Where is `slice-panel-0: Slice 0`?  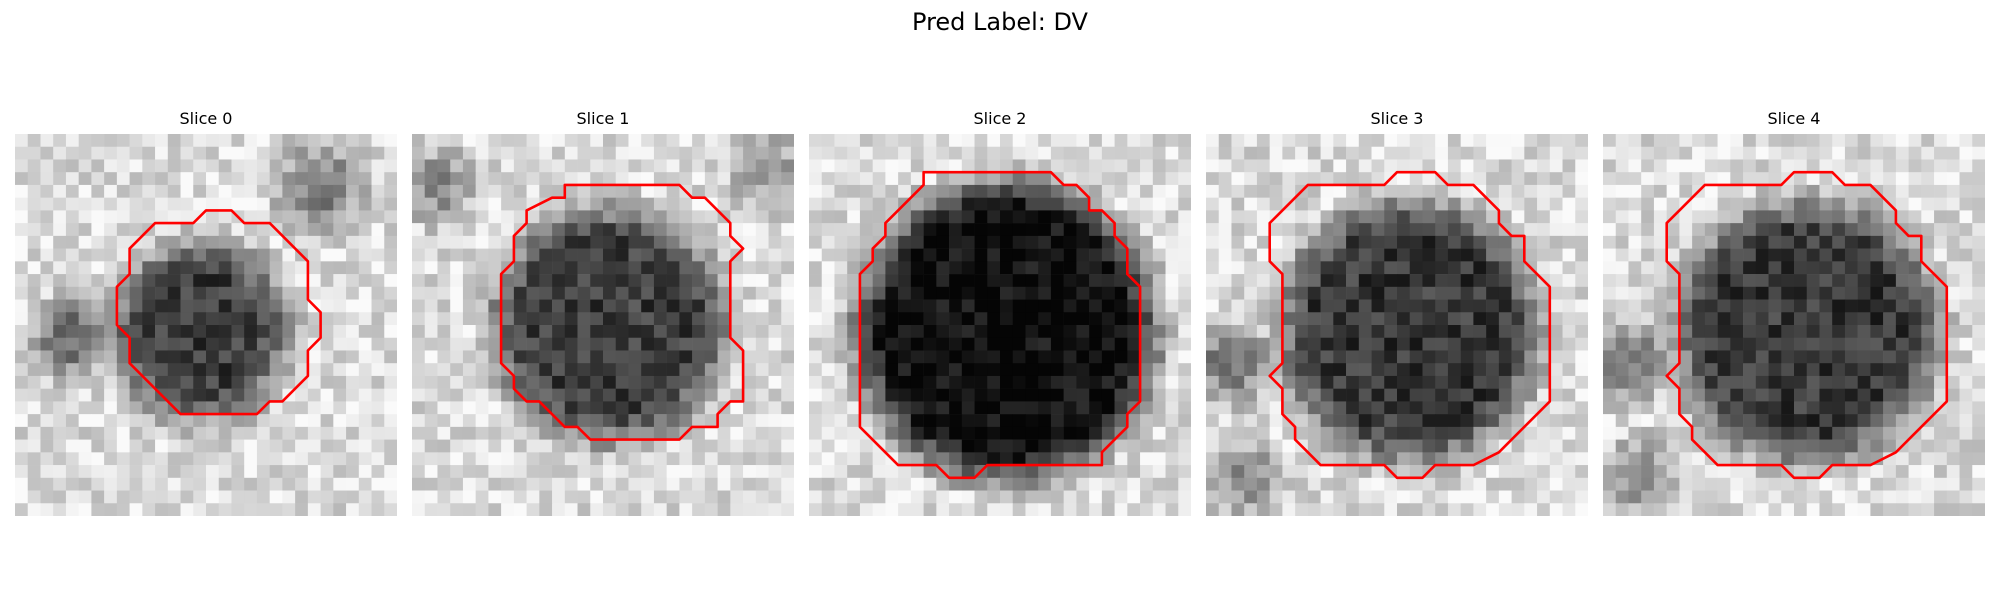
slice-panel-0: Slice 0 is located at coordinates (206, 313).